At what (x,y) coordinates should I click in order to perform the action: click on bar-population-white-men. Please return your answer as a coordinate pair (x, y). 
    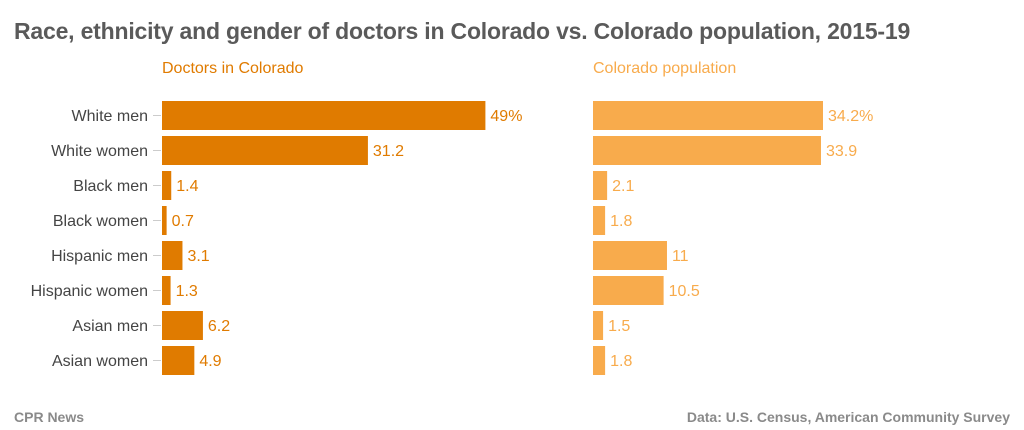
    Looking at the image, I should click on (708, 115).